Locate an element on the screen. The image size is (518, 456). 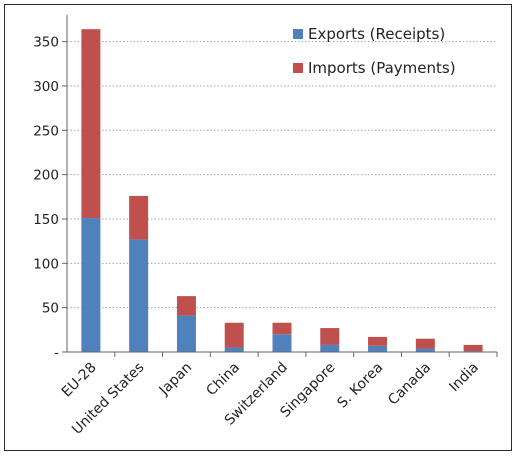
y-tick-label: 100 is located at coordinates (46, 264).